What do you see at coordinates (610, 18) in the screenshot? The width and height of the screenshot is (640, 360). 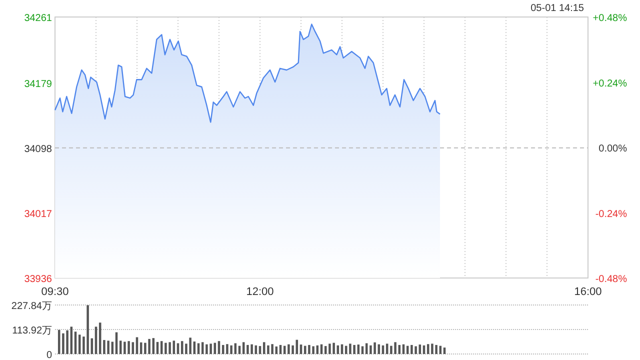 I see `y2-tick-label: +0.48%` at bounding box center [610, 18].